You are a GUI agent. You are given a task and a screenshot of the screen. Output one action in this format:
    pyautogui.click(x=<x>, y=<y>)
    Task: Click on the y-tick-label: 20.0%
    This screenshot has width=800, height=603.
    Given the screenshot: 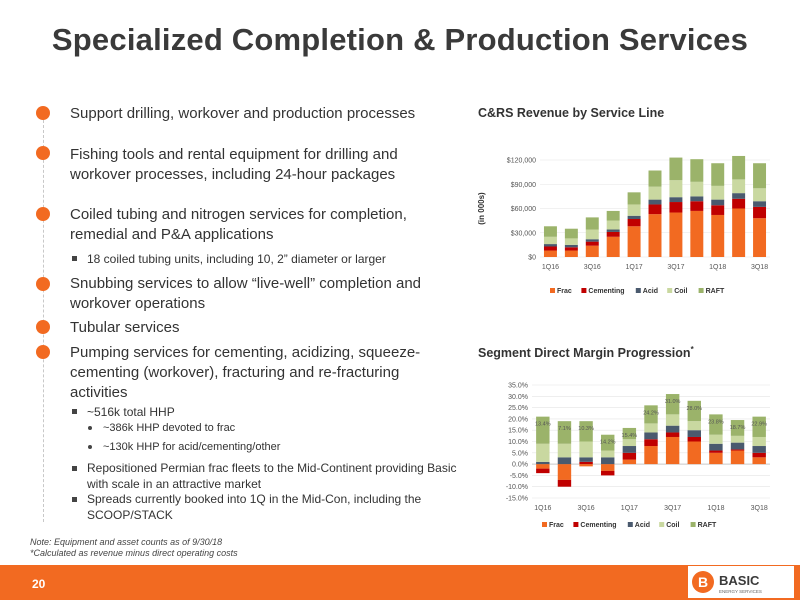 What is the action you would take?
    pyautogui.click(x=518, y=419)
    